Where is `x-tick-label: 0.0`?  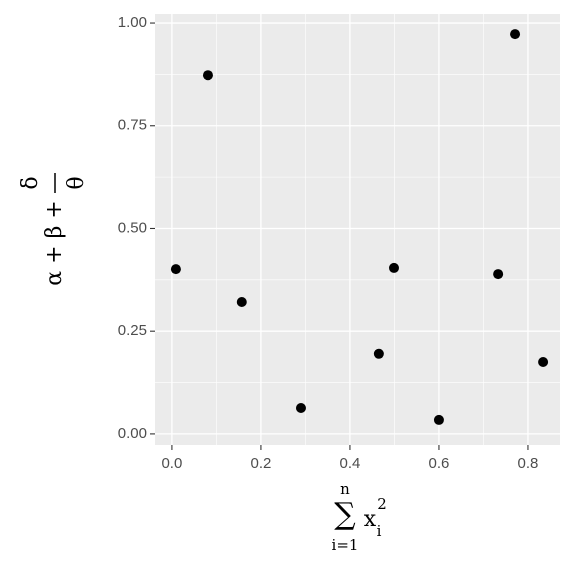
x-tick-label: 0.0 is located at coordinates (171, 463).